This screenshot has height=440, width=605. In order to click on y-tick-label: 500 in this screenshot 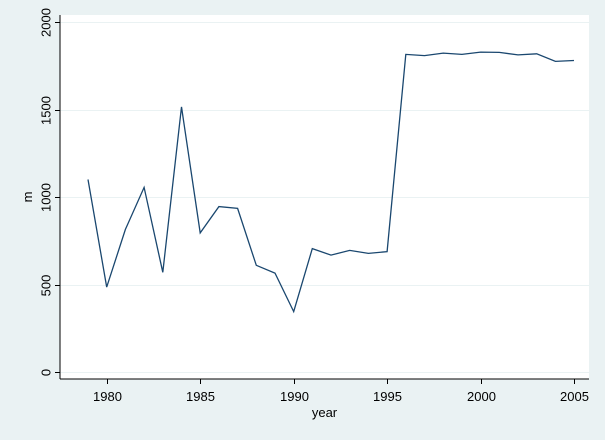, I will do `click(45, 286)`.